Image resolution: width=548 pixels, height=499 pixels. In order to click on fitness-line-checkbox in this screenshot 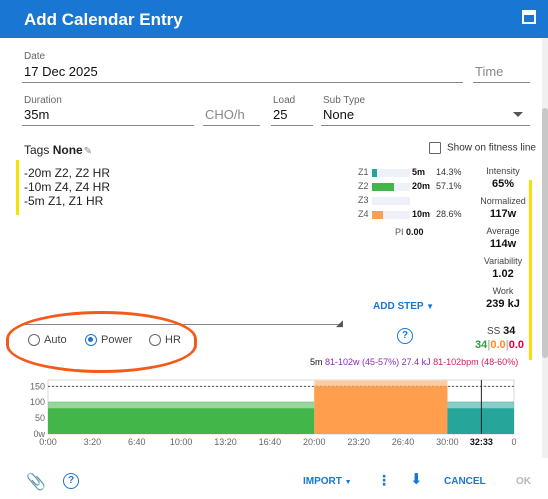, I will do `click(435, 148)`.